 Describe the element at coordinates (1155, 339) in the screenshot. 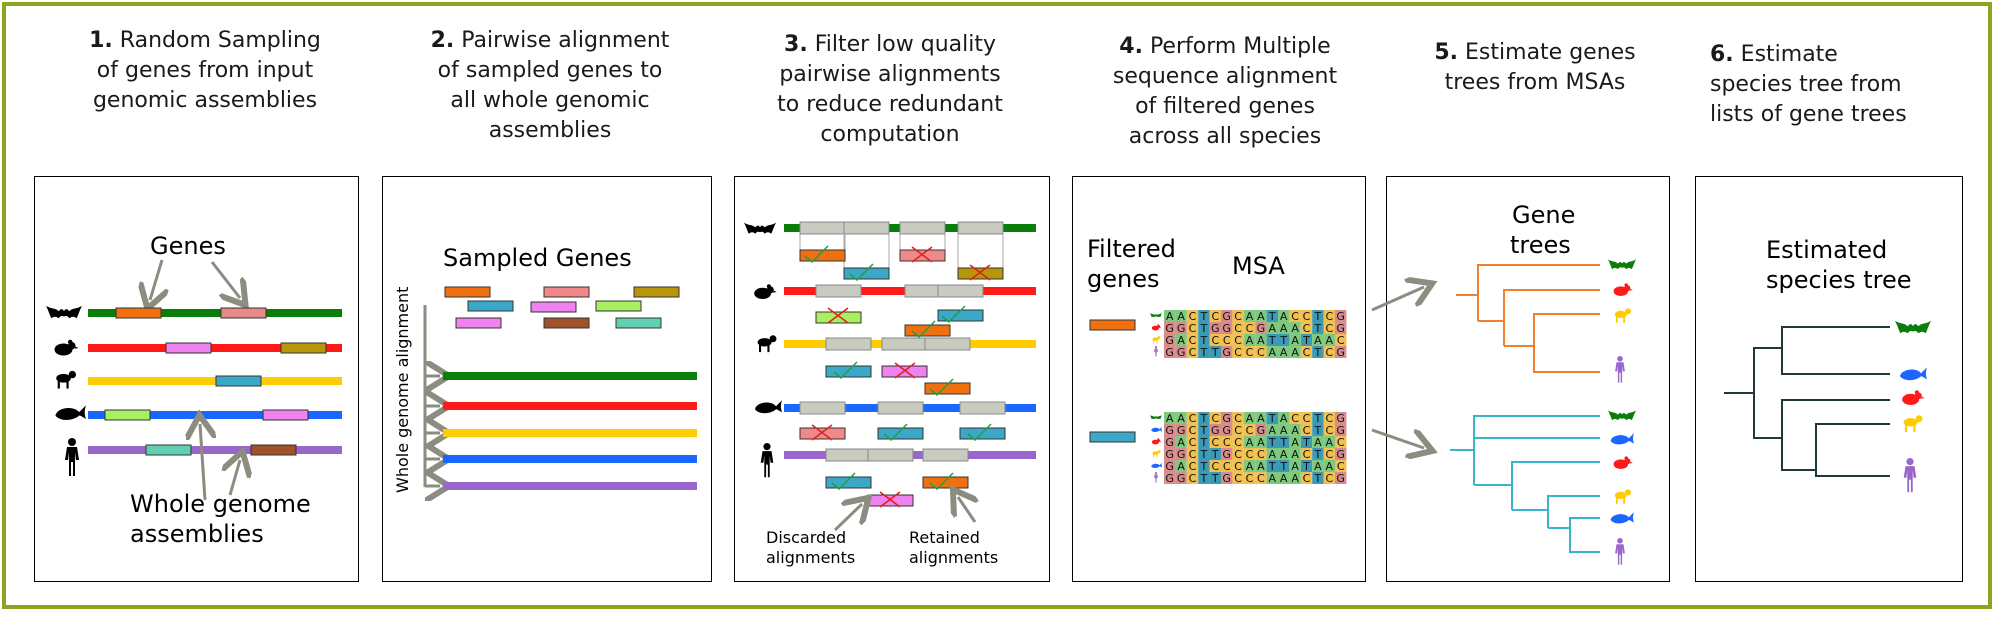

I see `monkey-icon` at that location.